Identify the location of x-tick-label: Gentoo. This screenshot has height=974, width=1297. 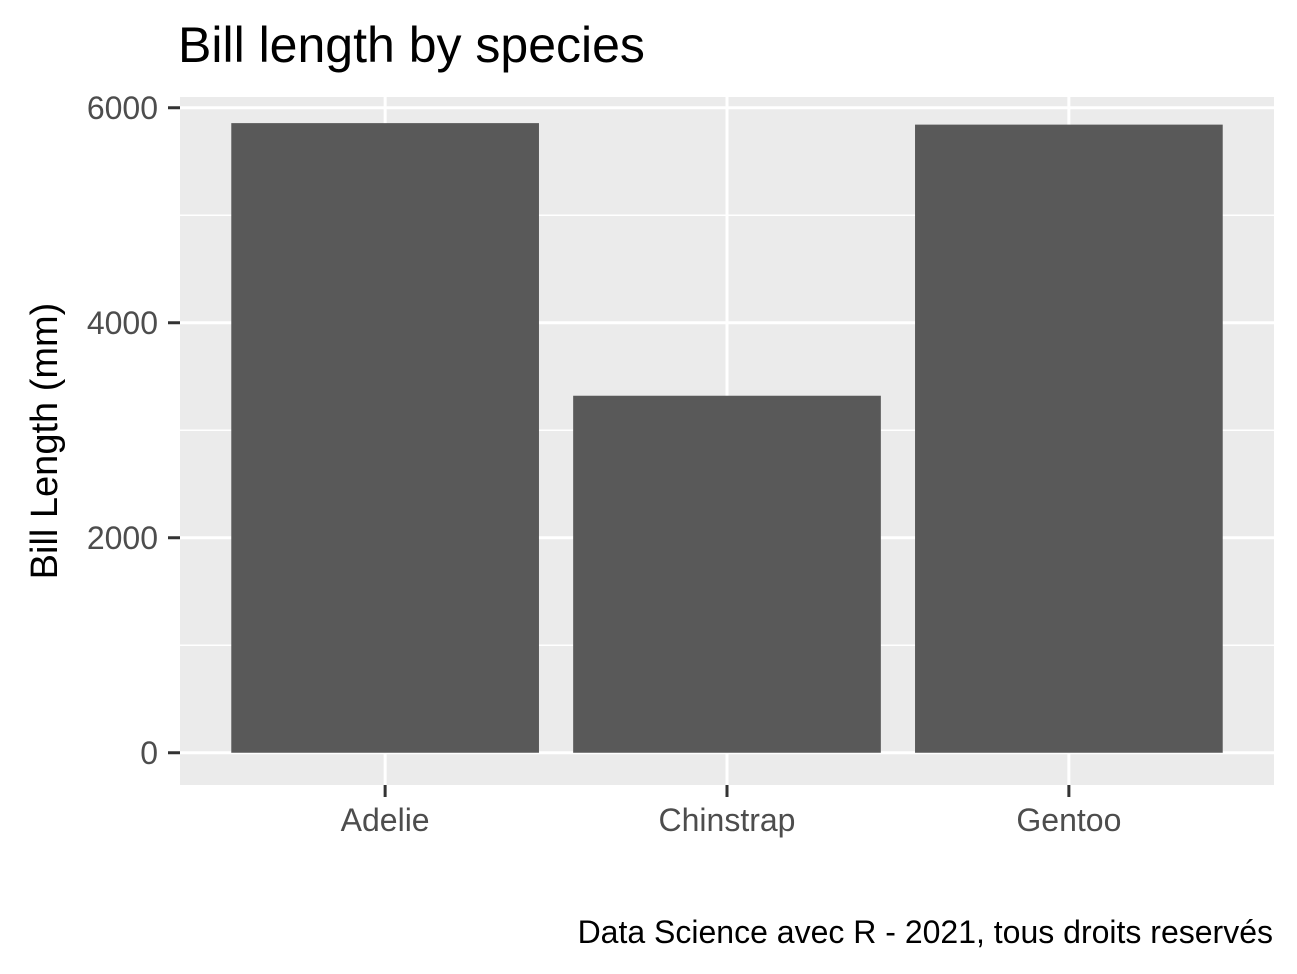
(1068, 820).